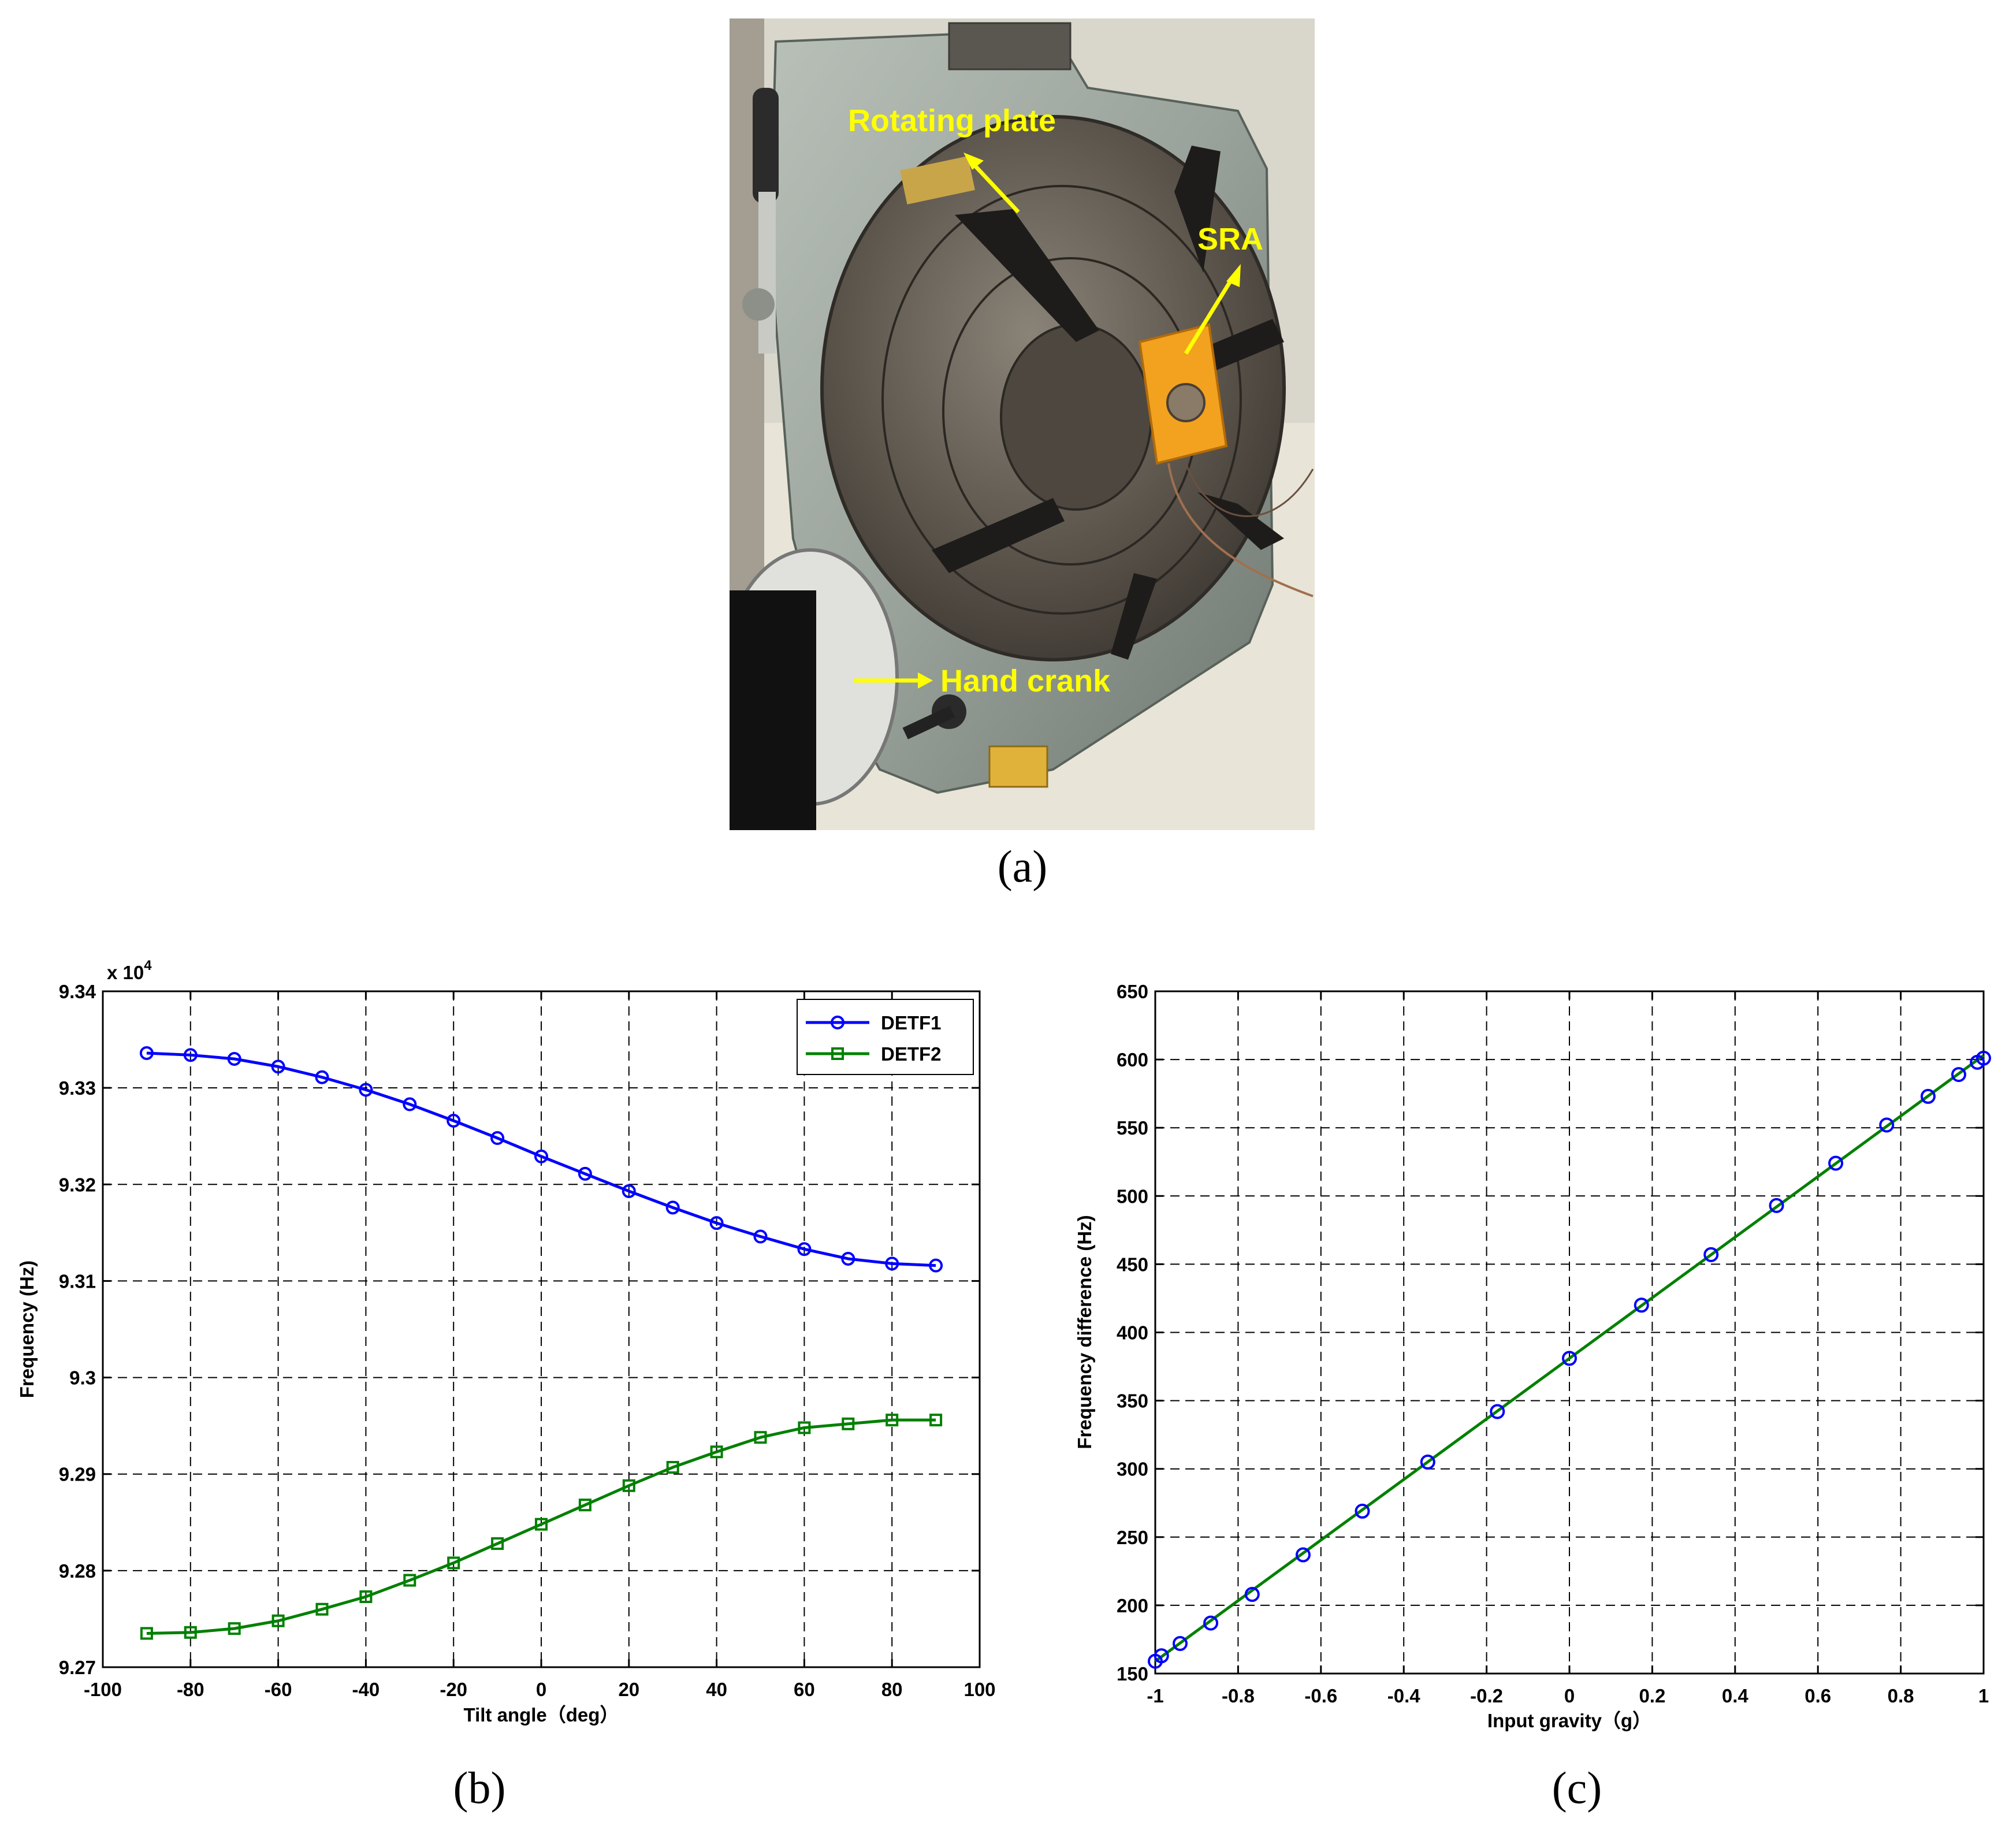 This screenshot has width=2009, height=1848. Describe the element at coordinates (366, 1690) in the screenshot. I see `x-tick-label: -40` at that location.